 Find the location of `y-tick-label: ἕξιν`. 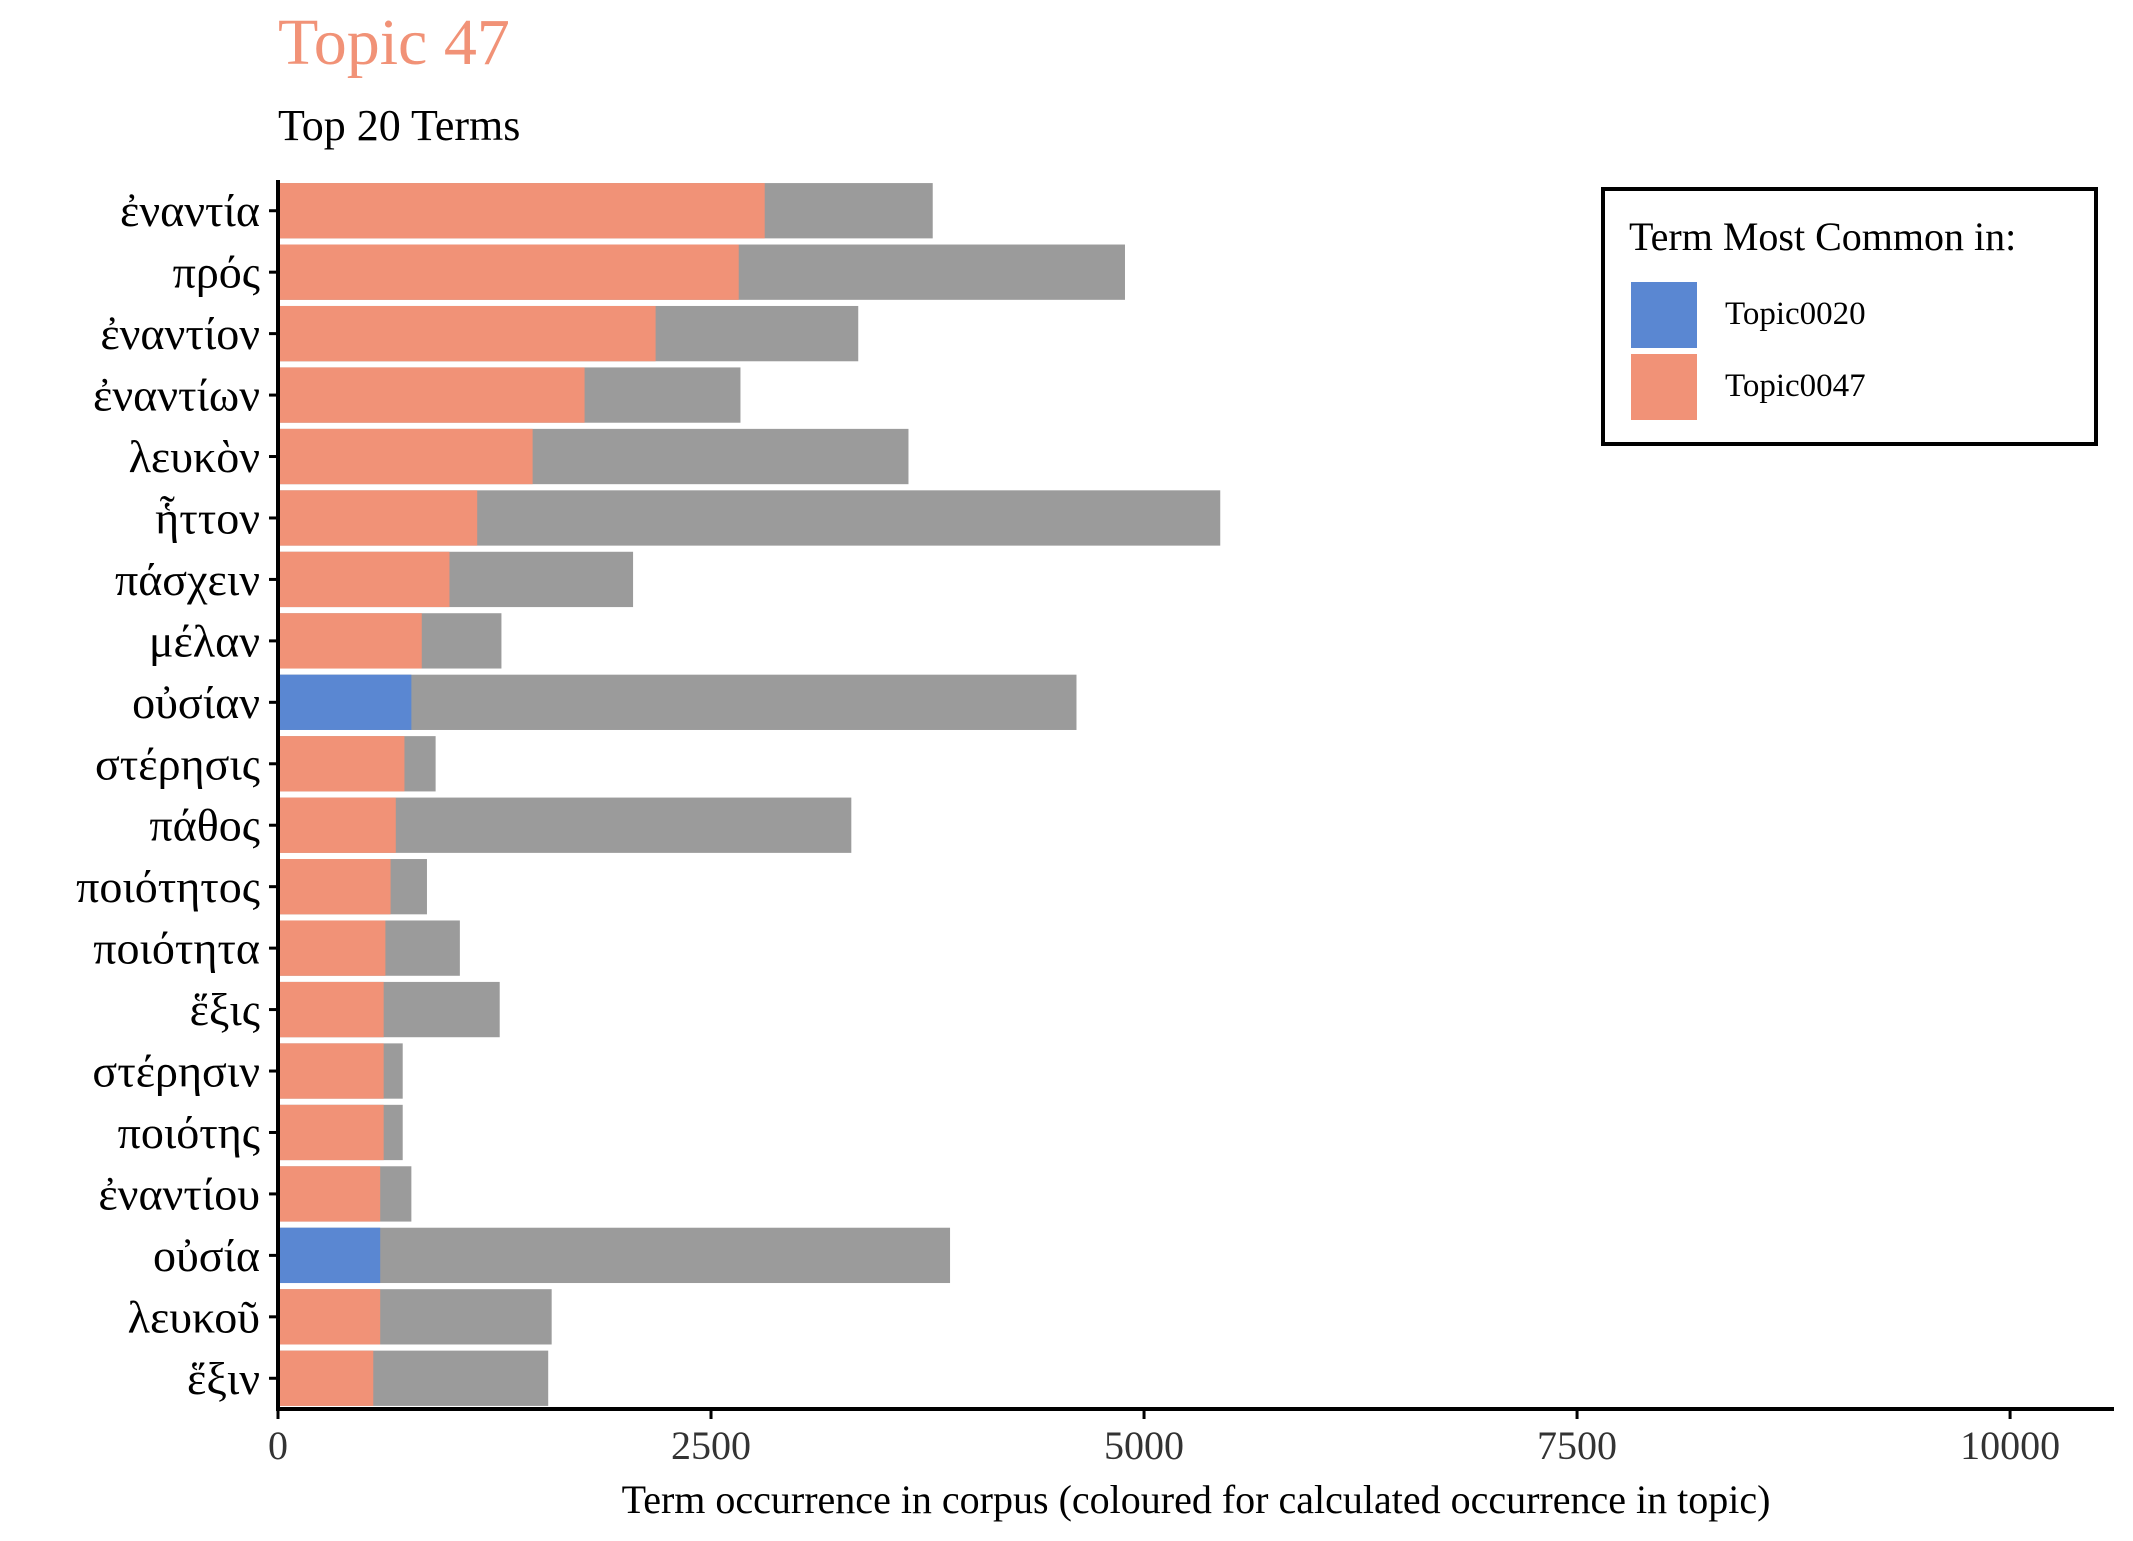

y-tick-label: ἕξιν is located at coordinates (223, 1378).